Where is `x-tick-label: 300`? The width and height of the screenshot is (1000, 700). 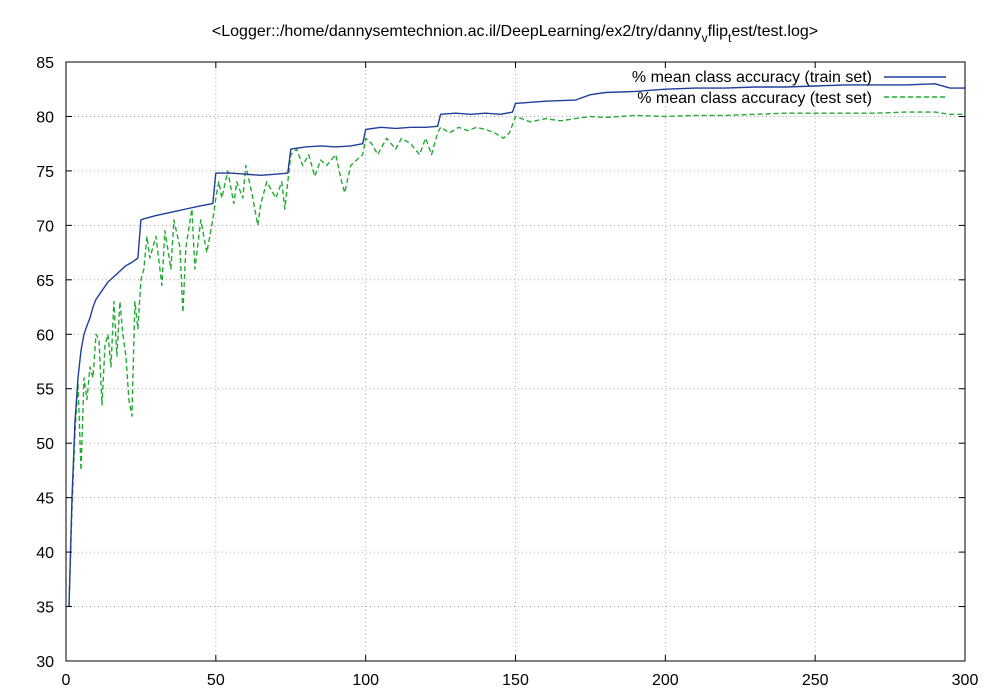 x-tick-label: 300 is located at coordinates (965, 680).